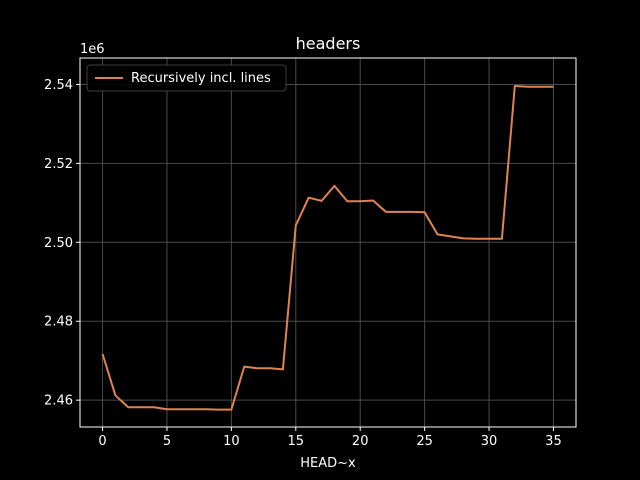 The height and width of the screenshot is (480, 640). What do you see at coordinates (489, 441) in the screenshot?
I see `x-tick-label: 30` at bounding box center [489, 441].